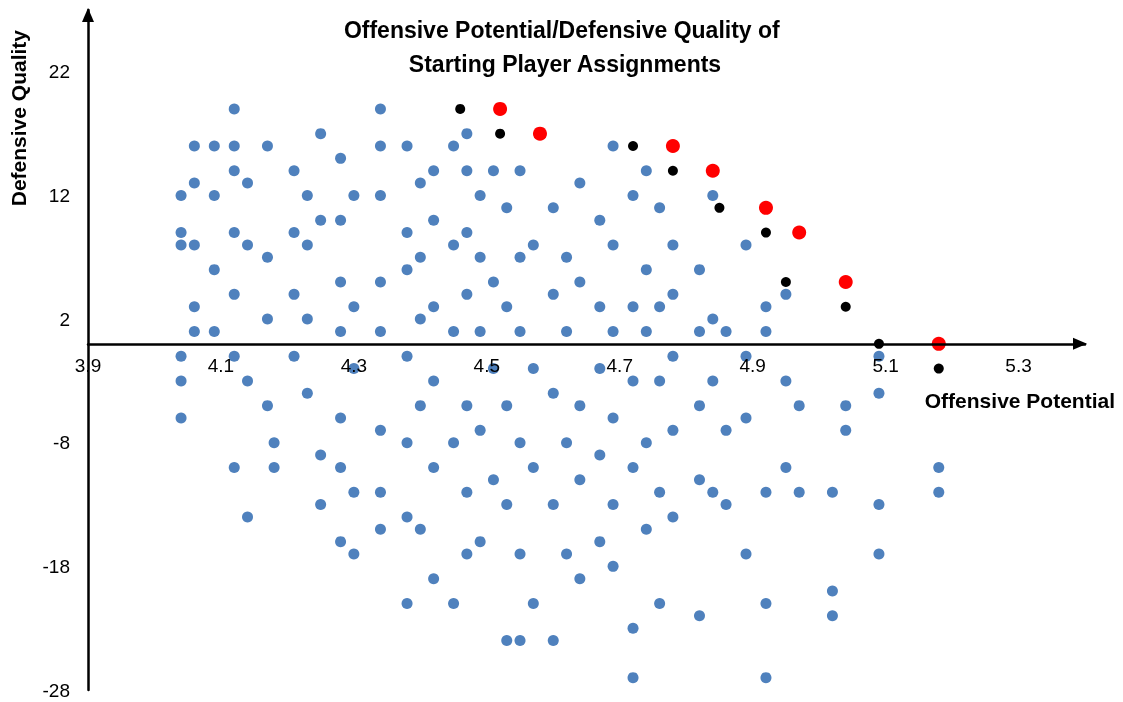  Describe the element at coordinates (1018, 365) in the screenshot. I see `x-tick-label: 5.3` at that location.